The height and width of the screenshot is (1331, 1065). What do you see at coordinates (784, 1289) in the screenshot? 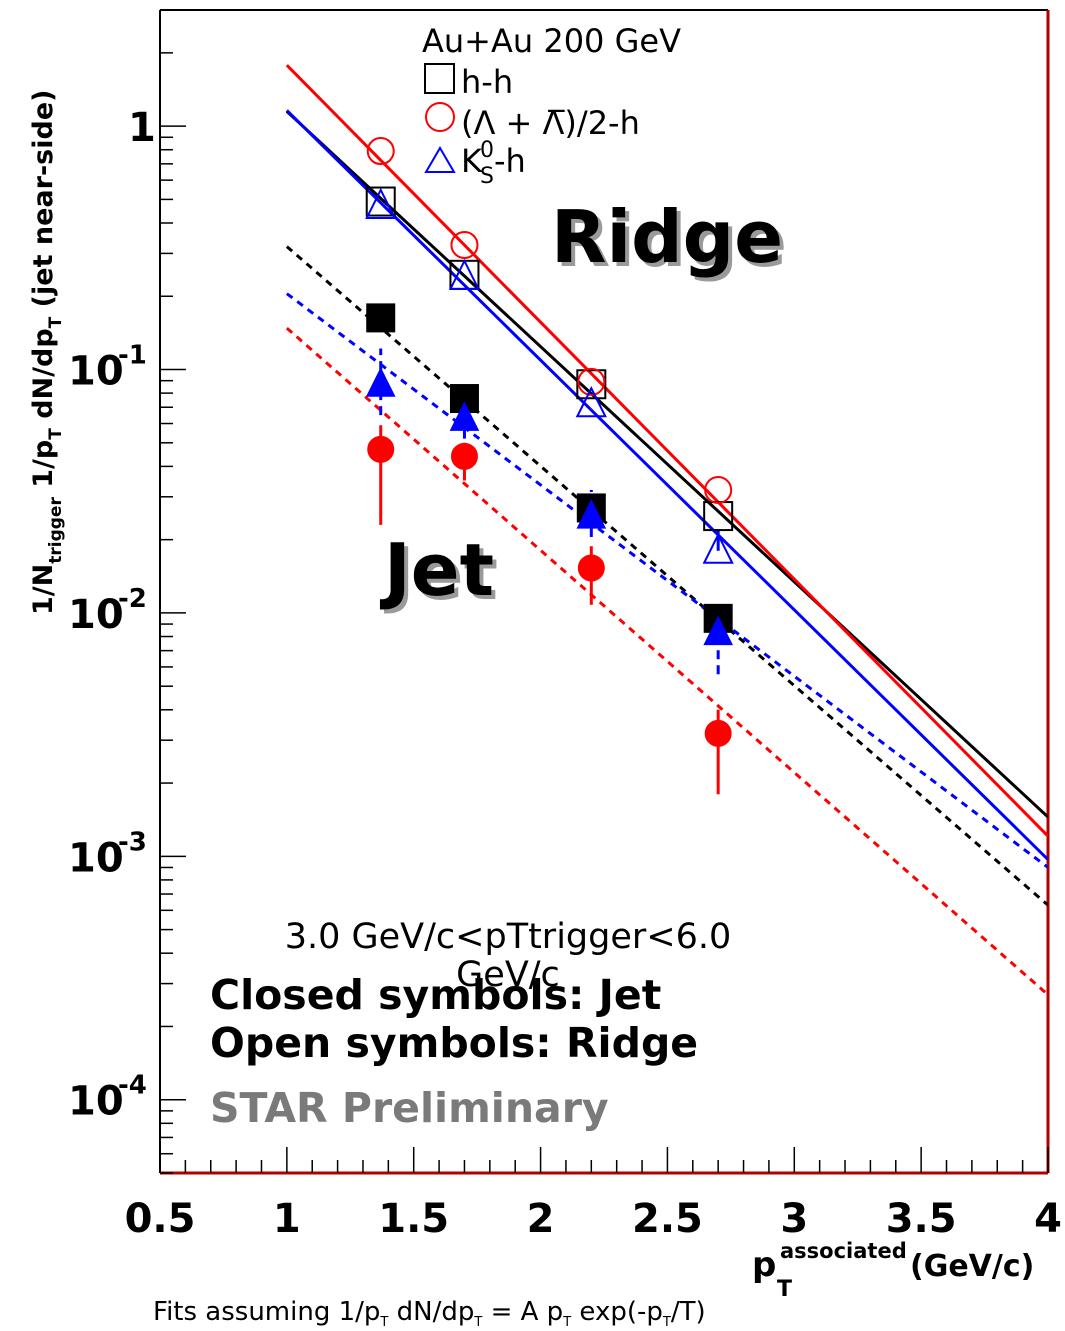
I see `x-axis-sub: T` at bounding box center [784, 1289].